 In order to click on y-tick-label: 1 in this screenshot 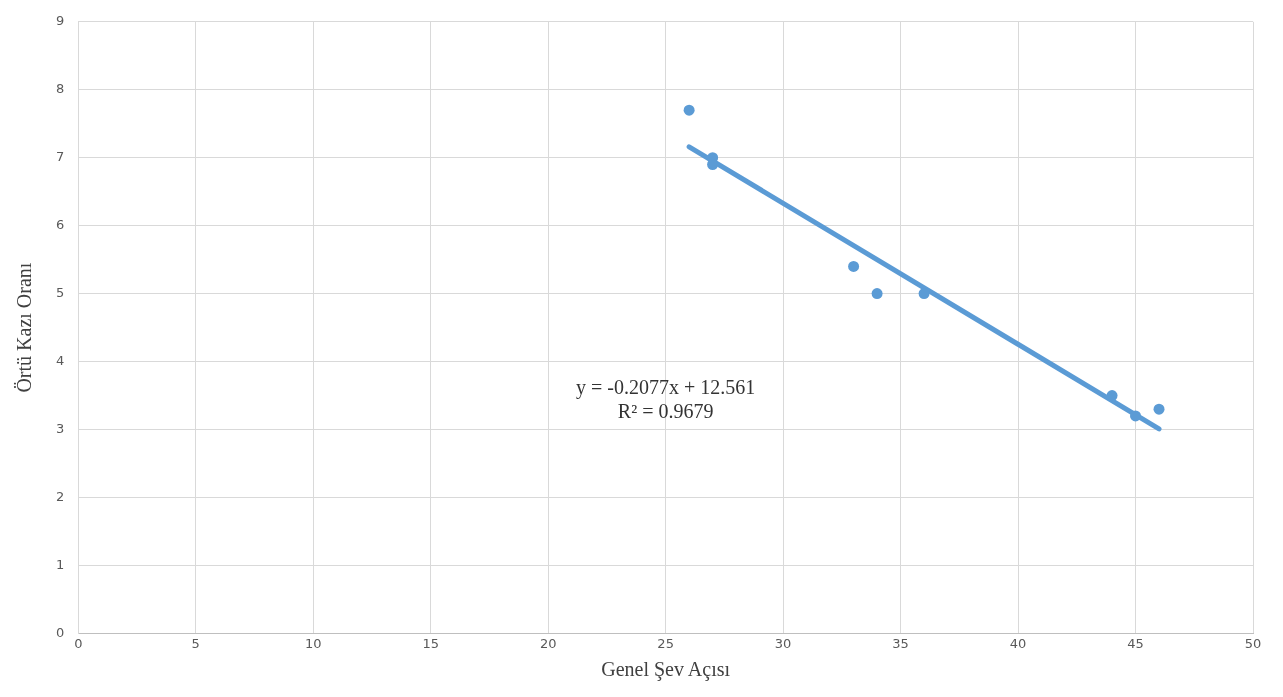, I will do `click(60, 564)`.